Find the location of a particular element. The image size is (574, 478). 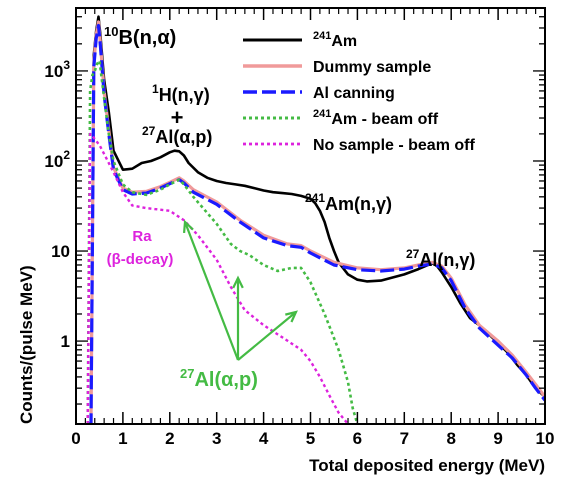

x-tick-label: 9 is located at coordinates (497, 438).